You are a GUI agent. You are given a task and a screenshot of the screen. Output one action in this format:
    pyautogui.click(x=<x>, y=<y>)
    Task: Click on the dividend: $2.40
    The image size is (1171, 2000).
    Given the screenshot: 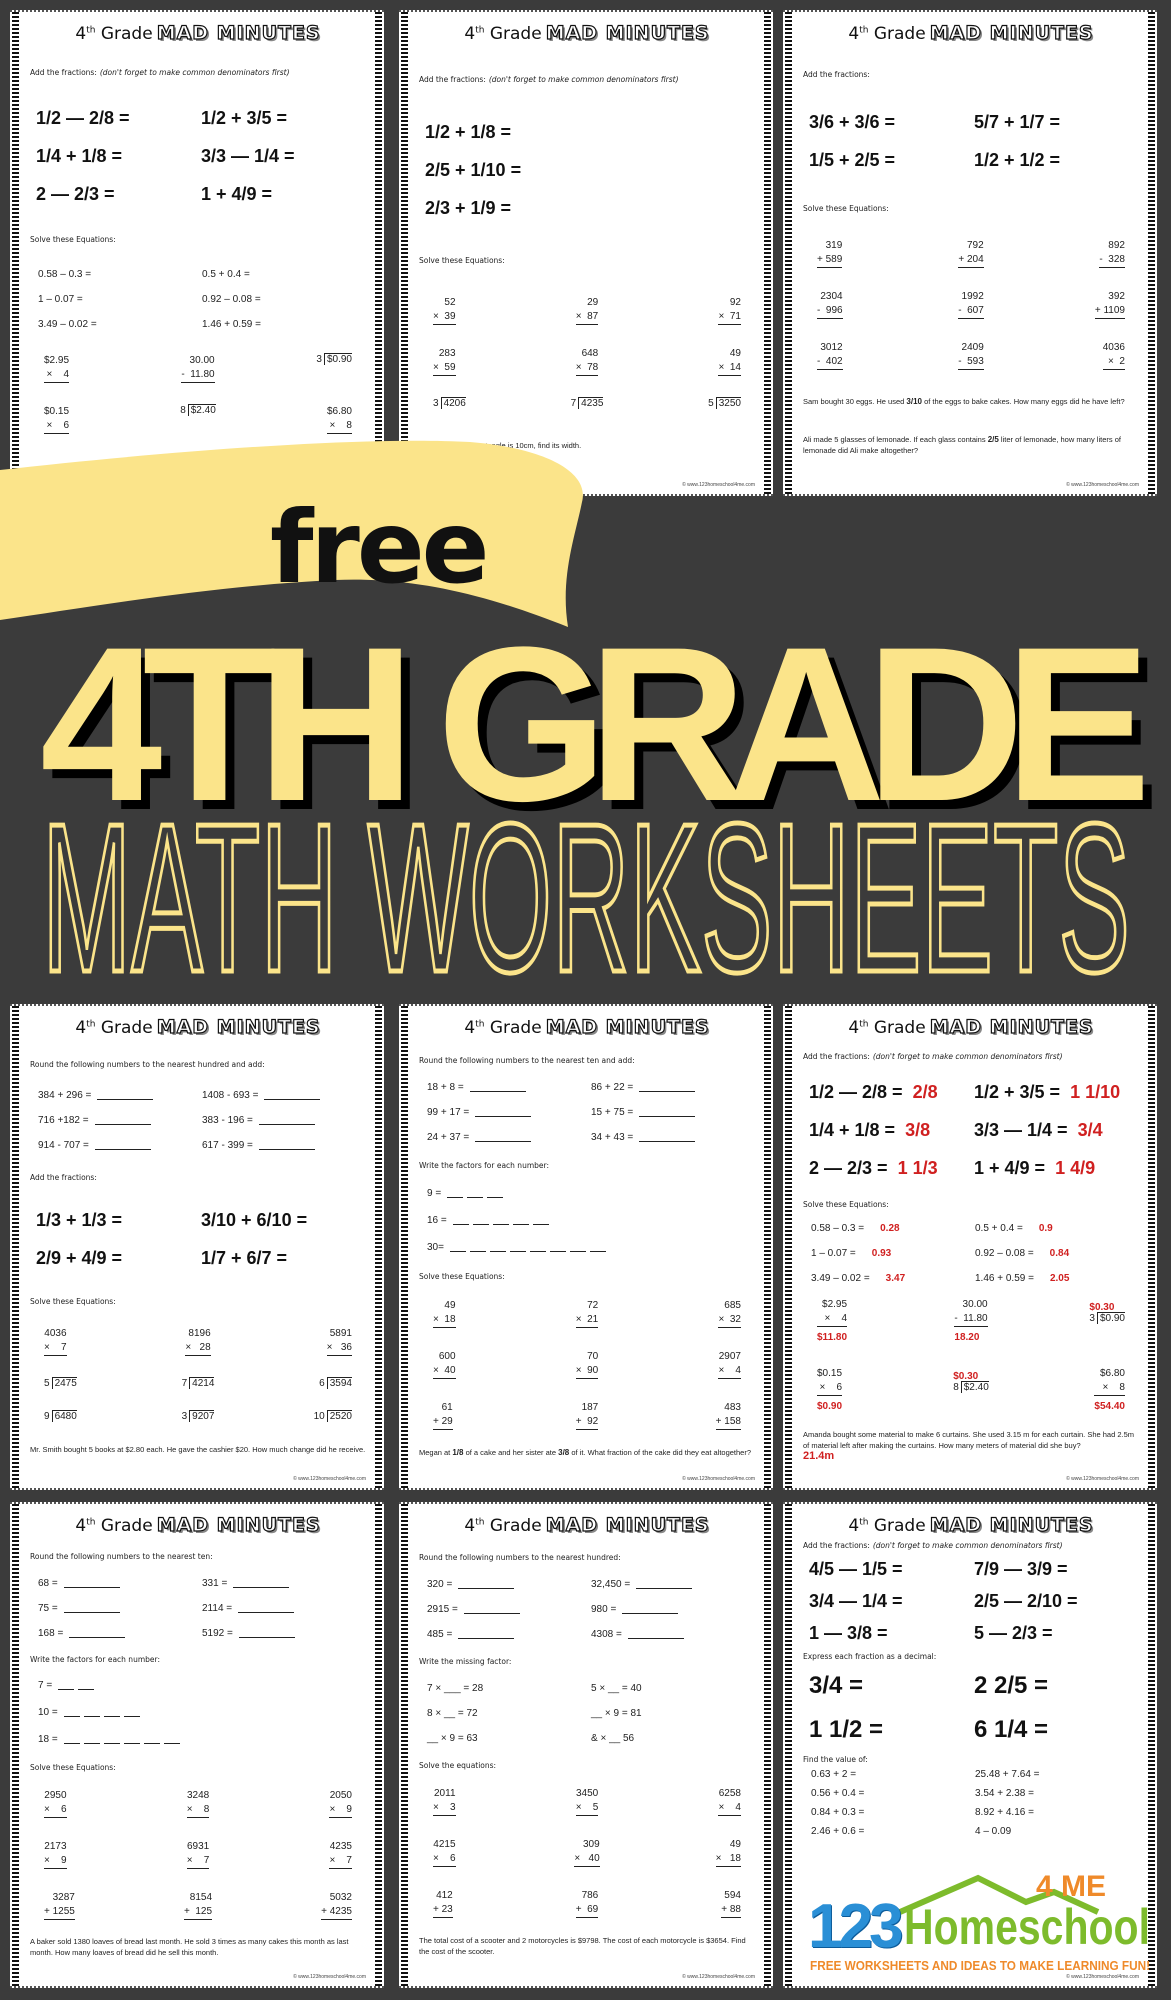 What is the action you would take?
    pyautogui.click(x=974, y=1387)
    